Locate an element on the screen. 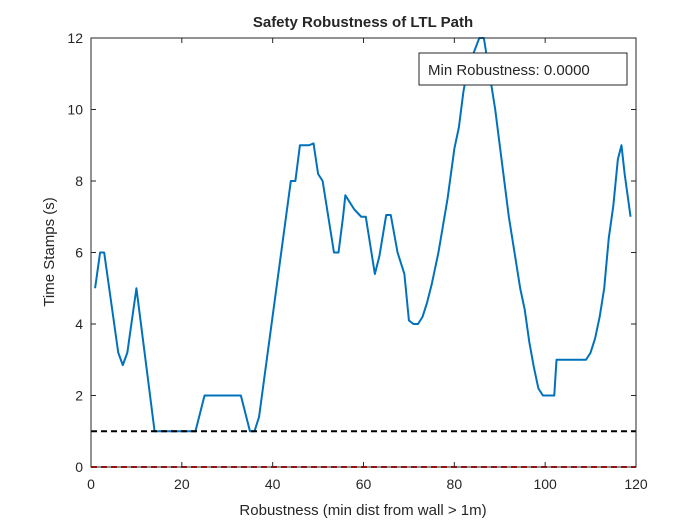  y-tick-label: 4 is located at coordinates (79, 324).